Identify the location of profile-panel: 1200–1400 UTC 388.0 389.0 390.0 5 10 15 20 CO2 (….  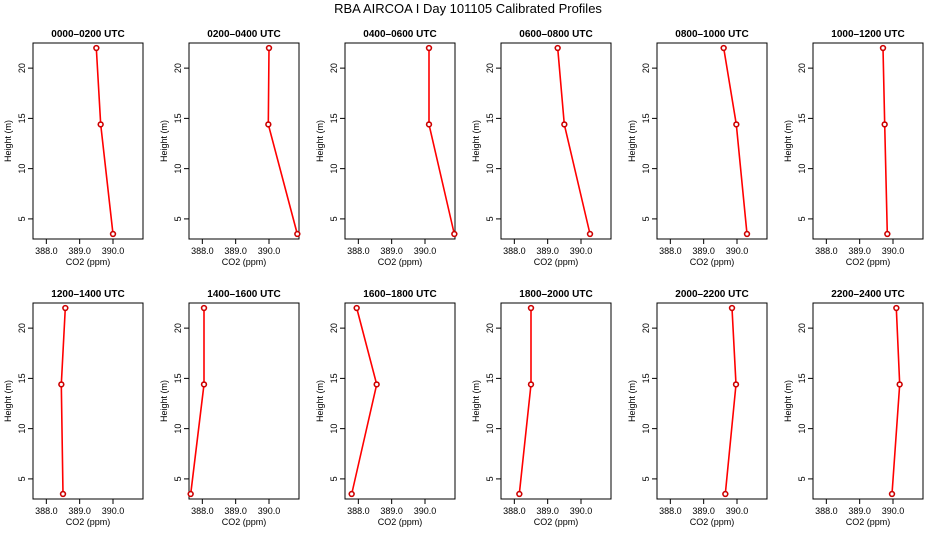
(73, 408).